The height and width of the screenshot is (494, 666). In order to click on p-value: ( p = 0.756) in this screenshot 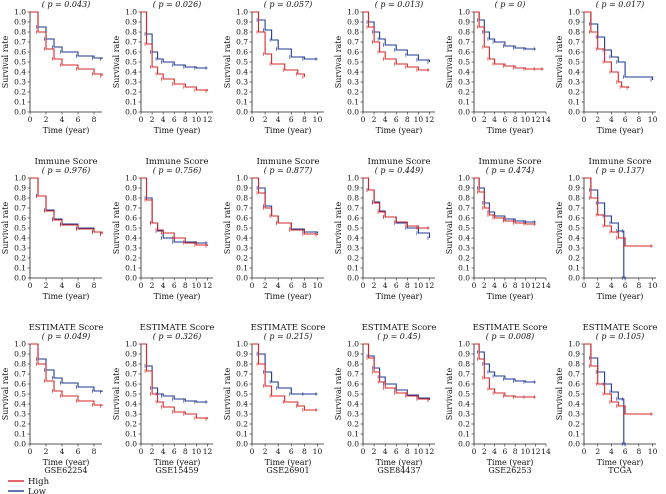, I will do `click(177, 170)`.